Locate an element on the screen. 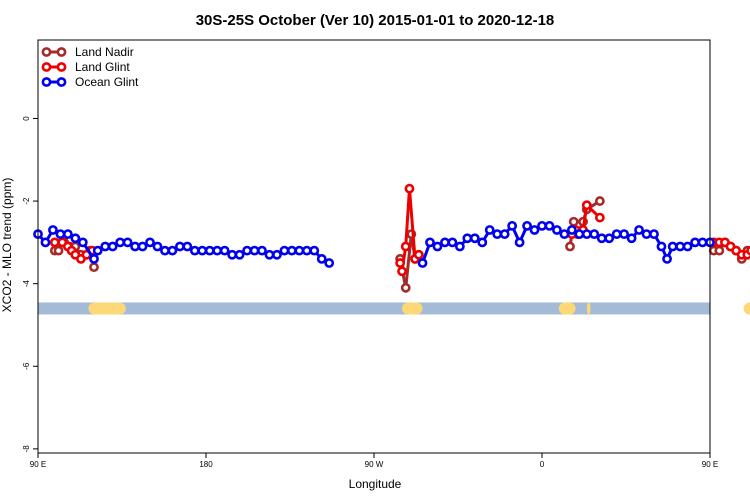 The image size is (750, 500). x-axis-label: Longitude is located at coordinates (375, 484).